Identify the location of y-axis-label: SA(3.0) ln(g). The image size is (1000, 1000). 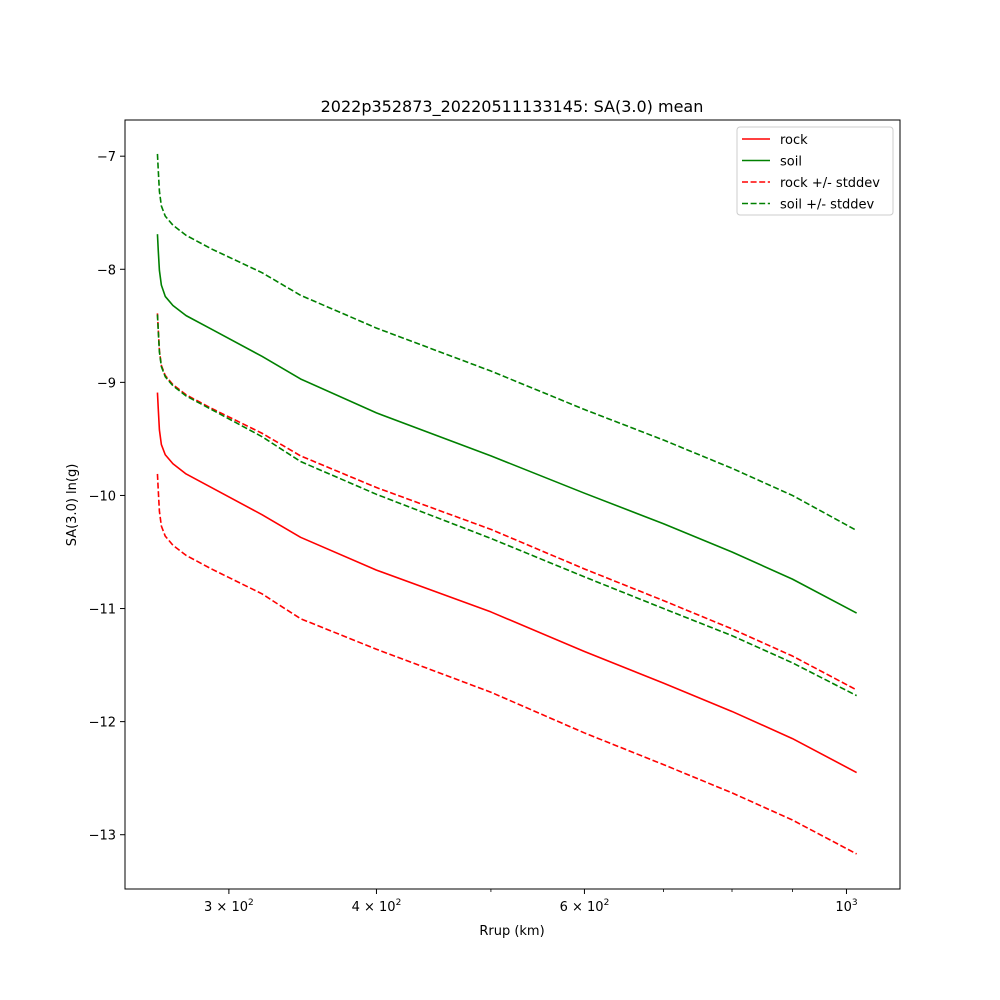
(72, 505).